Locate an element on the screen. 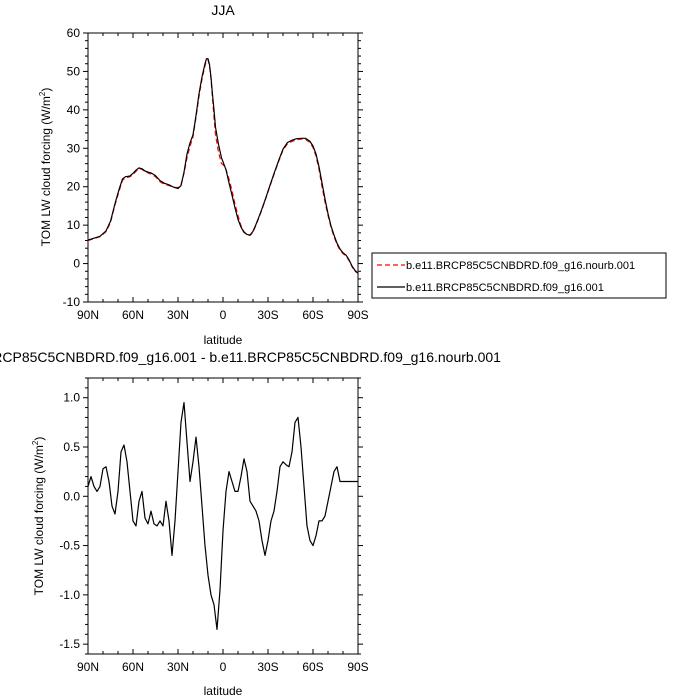  y-tick-label: 50 is located at coordinates (74, 71).